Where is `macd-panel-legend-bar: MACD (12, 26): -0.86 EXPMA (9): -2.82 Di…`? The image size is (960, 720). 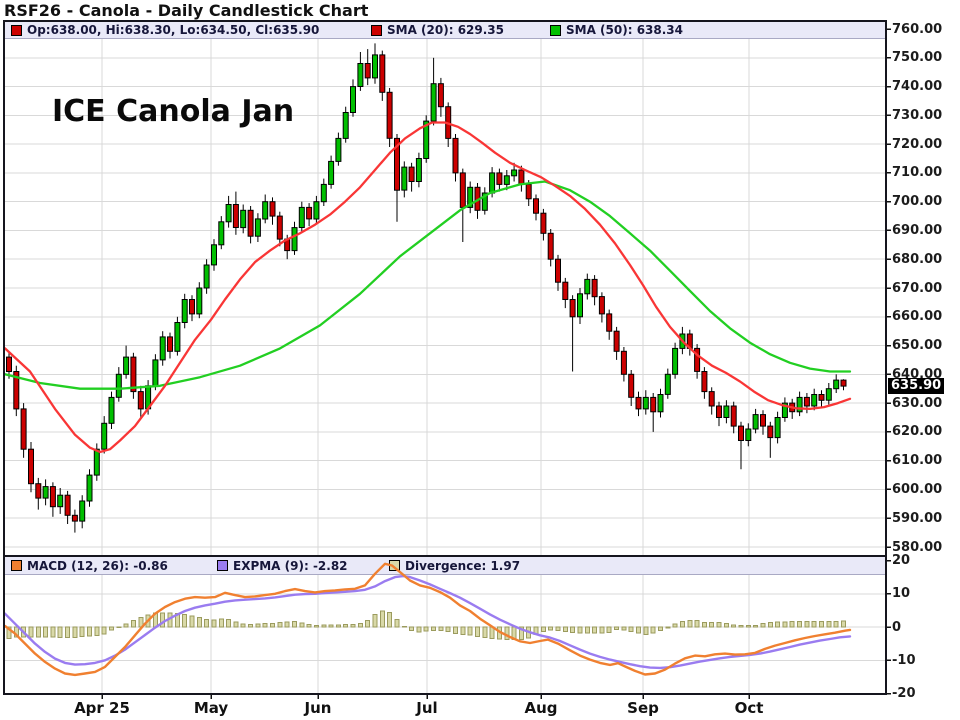 macd-panel-legend-bar: MACD (12, 26): -0.86 EXPMA (9): -2.82 Di… is located at coordinates (445, 566).